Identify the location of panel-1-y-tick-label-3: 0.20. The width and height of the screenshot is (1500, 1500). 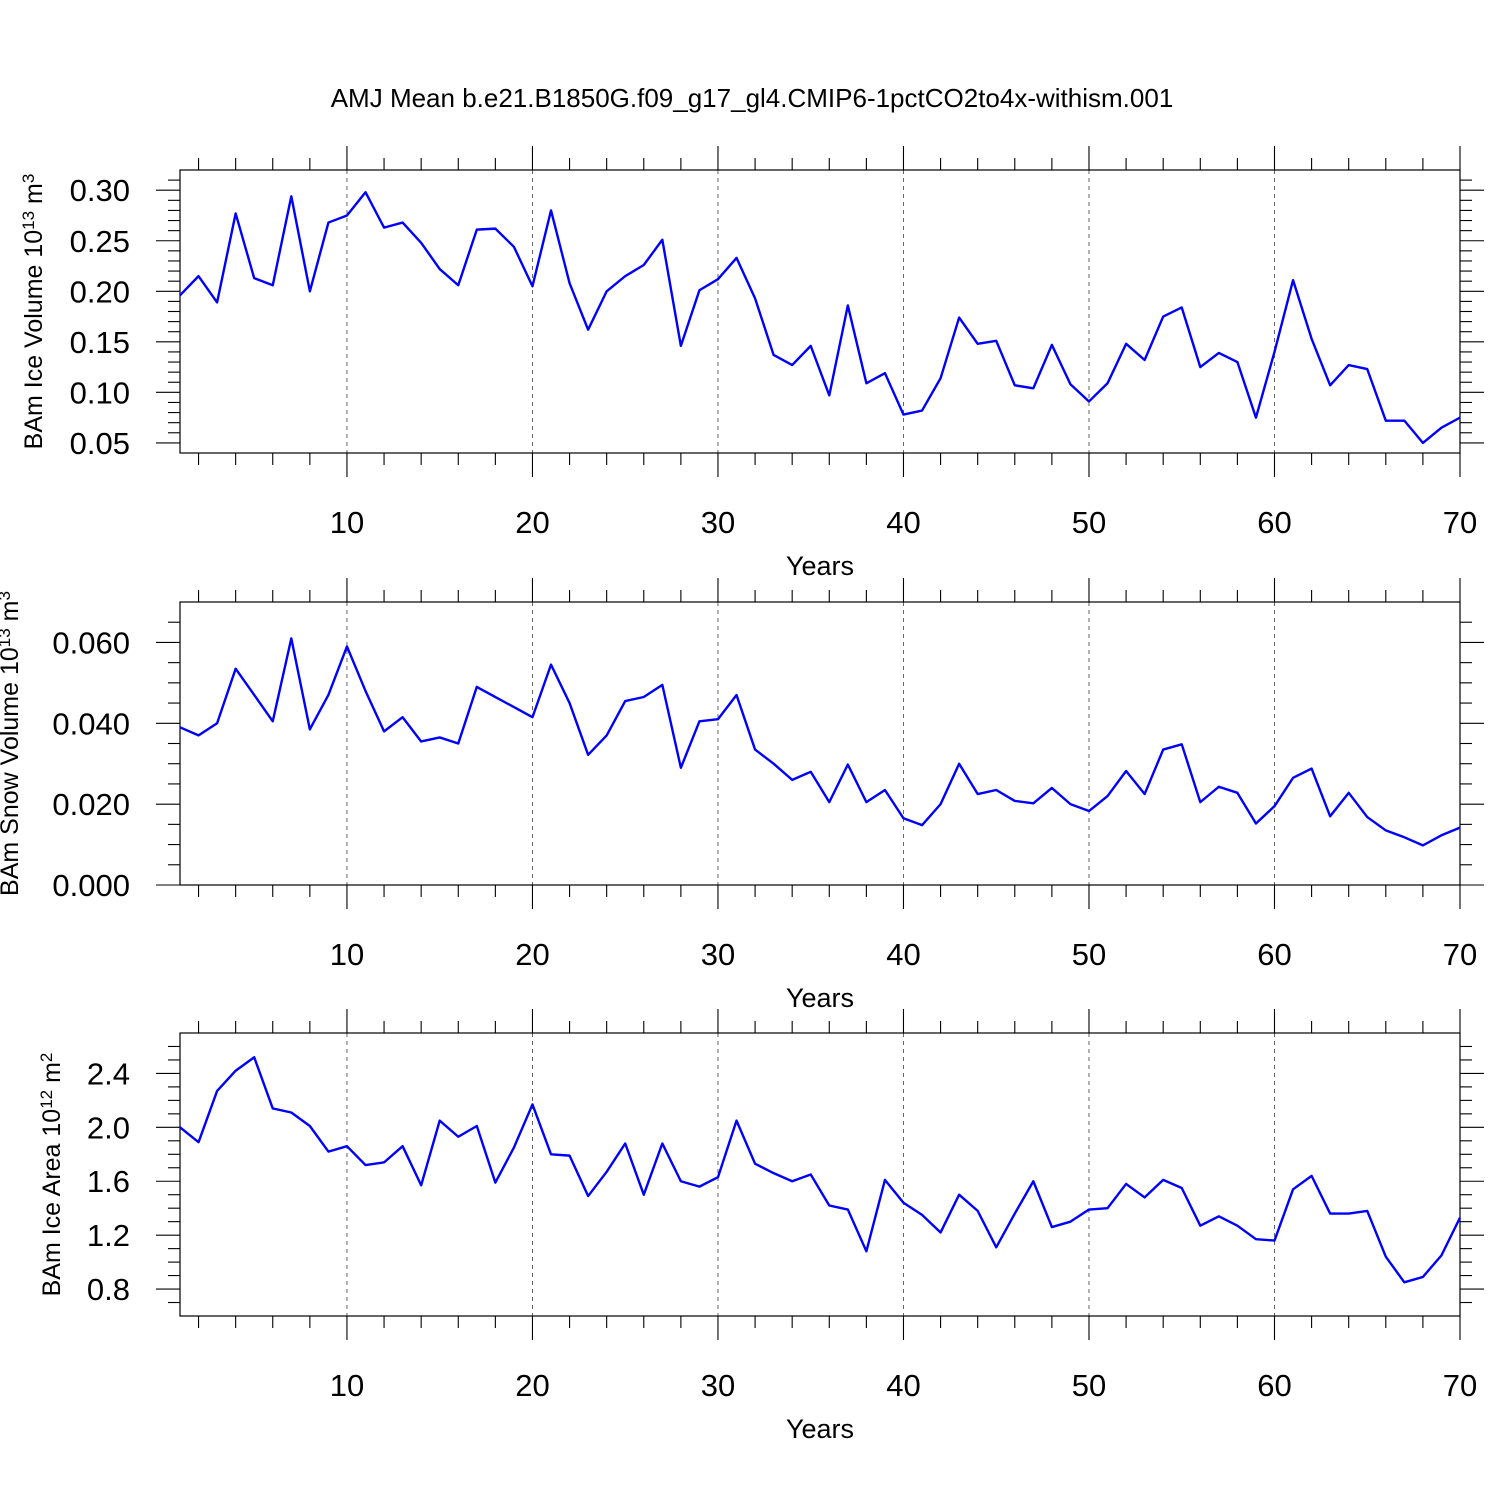
(100, 291).